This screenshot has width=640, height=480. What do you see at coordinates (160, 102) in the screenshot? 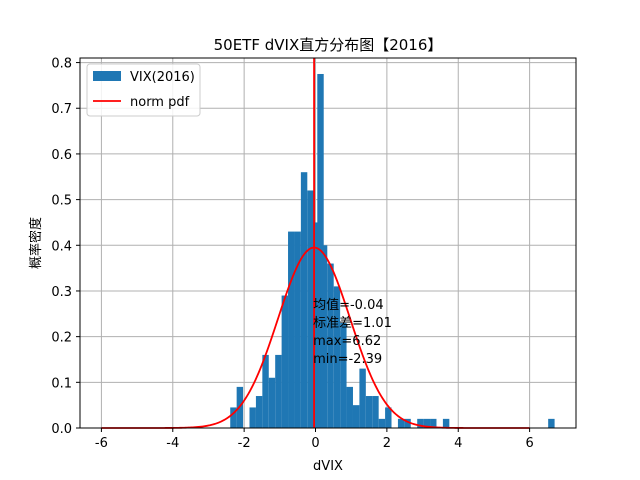
I see `legend-line-label: norm pdf` at bounding box center [160, 102].